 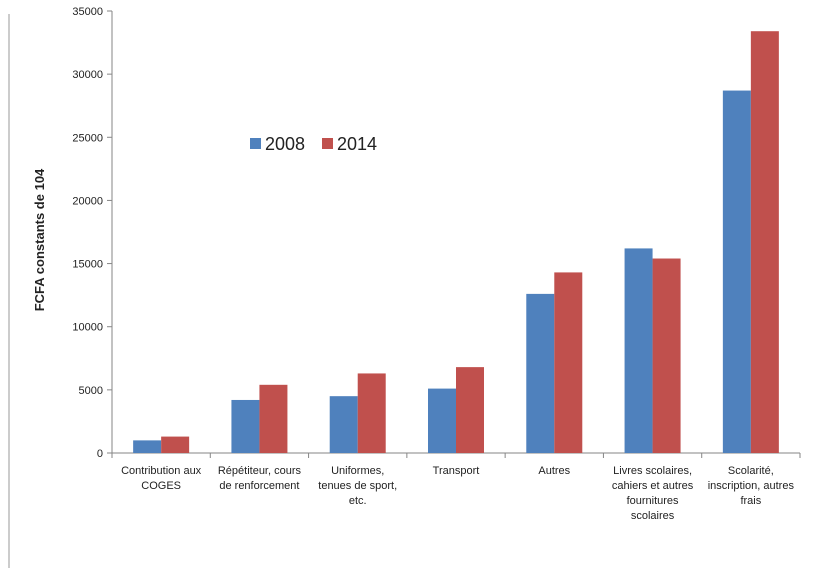 What do you see at coordinates (259, 486) in the screenshot?
I see `category-label-line: de renforcement` at bounding box center [259, 486].